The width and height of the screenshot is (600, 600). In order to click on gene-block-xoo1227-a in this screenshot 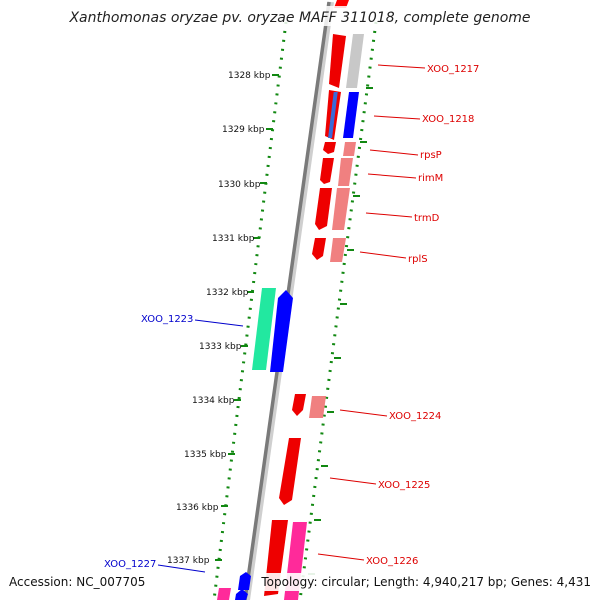, I will do `click(244, 581)`.